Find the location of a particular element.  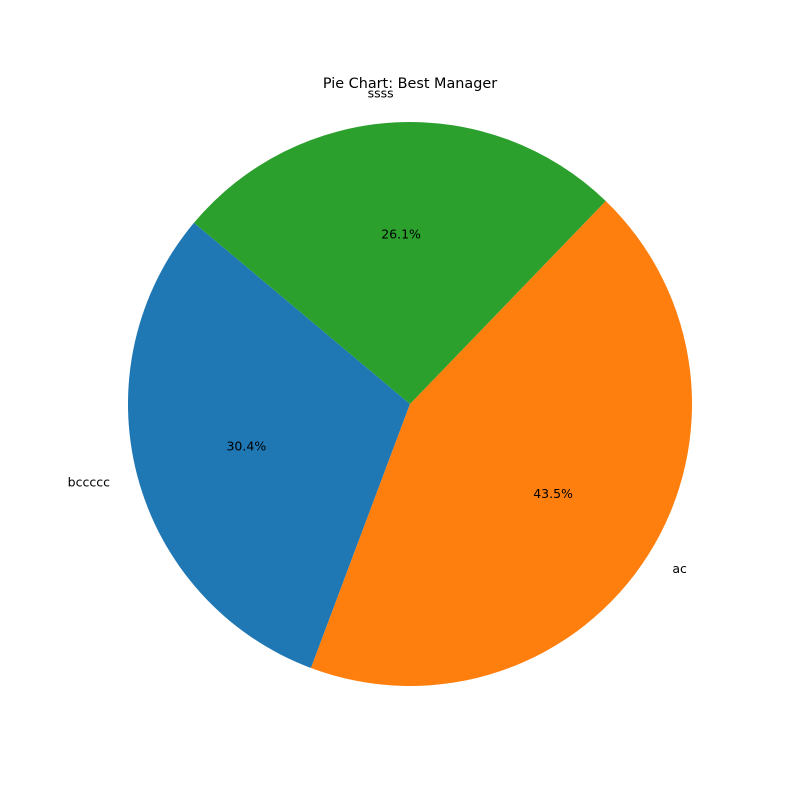

slice-label-ssss: ssss is located at coordinates (381, 93).